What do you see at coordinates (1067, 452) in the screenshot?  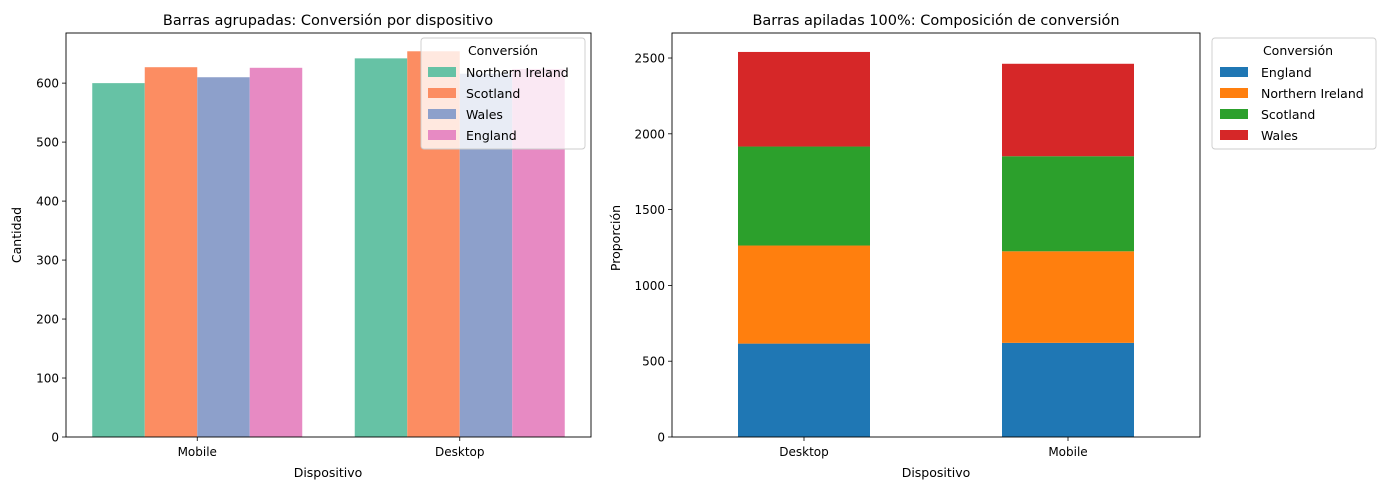 I see `chart2-x-tick-label: Mobile` at bounding box center [1067, 452].